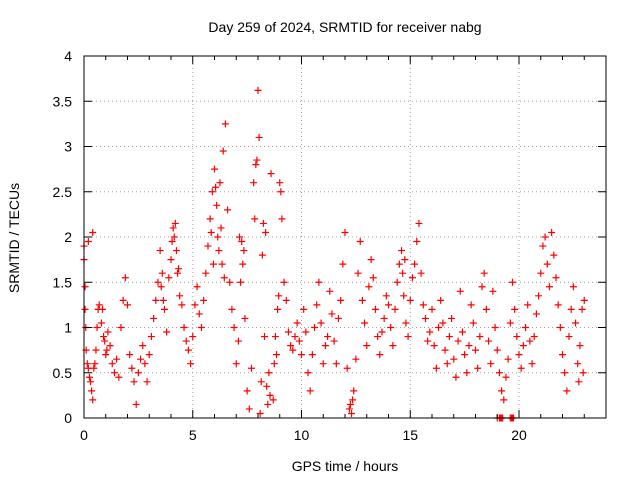 The image size is (640, 480). Describe the element at coordinates (84, 435) in the screenshot. I see `x-tick-label: 0` at that location.